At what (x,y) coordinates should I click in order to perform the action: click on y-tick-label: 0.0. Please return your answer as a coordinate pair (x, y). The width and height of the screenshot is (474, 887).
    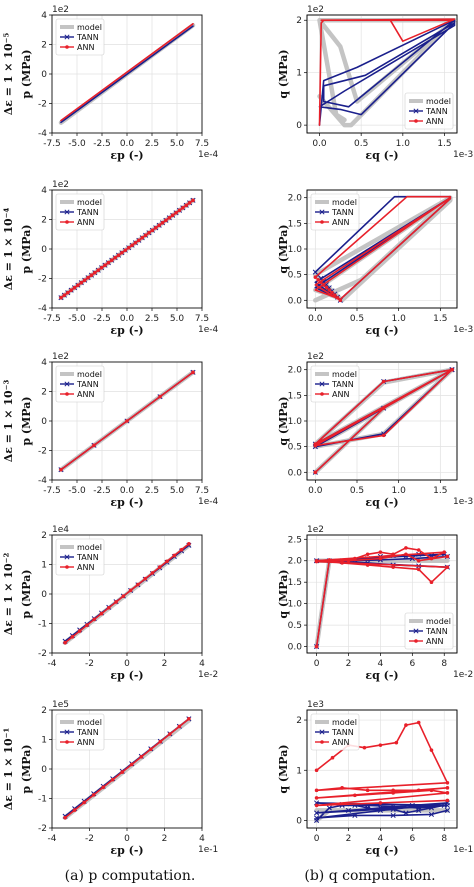
    Looking at the image, I should click on (295, 301).